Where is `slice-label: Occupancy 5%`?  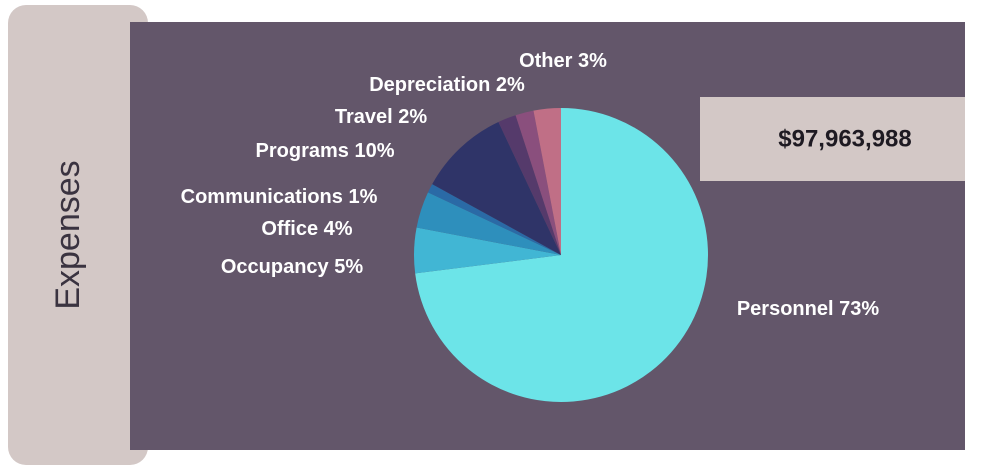
slice-label: Occupancy 5% is located at coordinates (292, 267).